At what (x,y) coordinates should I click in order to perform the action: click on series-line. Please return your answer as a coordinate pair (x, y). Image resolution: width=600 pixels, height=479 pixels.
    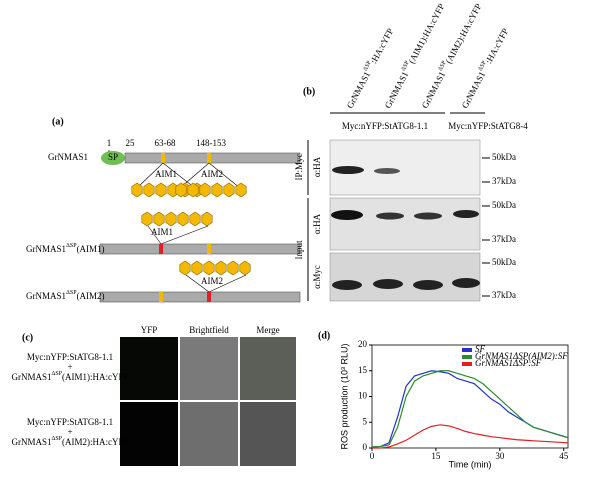
    Looking at the image, I should click on (470, 409).